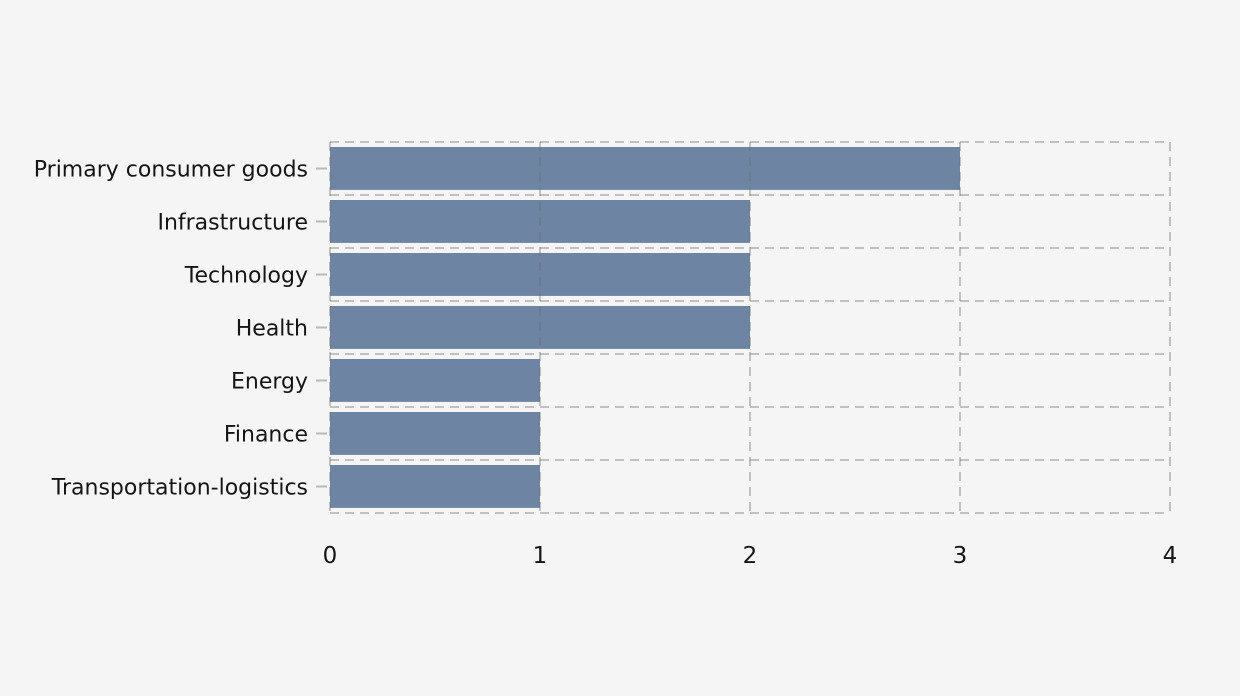 This screenshot has height=696, width=1240. What do you see at coordinates (435, 433) in the screenshot?
I see `bar-finance` at bounding box center [435, 433].